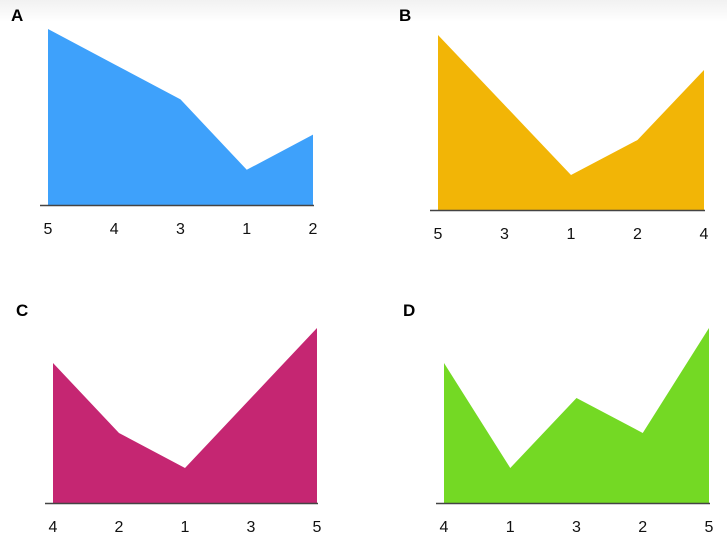 This screenshot has height=539, width=727. What do you see at coordinates (17, 15) in the screenshot?
I see `panel-label-a: A` at bounding box center [17, 15].